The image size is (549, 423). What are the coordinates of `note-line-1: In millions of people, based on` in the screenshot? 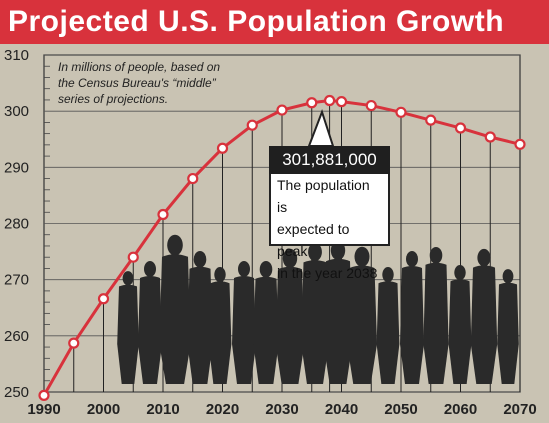 It's located at (139, 67).